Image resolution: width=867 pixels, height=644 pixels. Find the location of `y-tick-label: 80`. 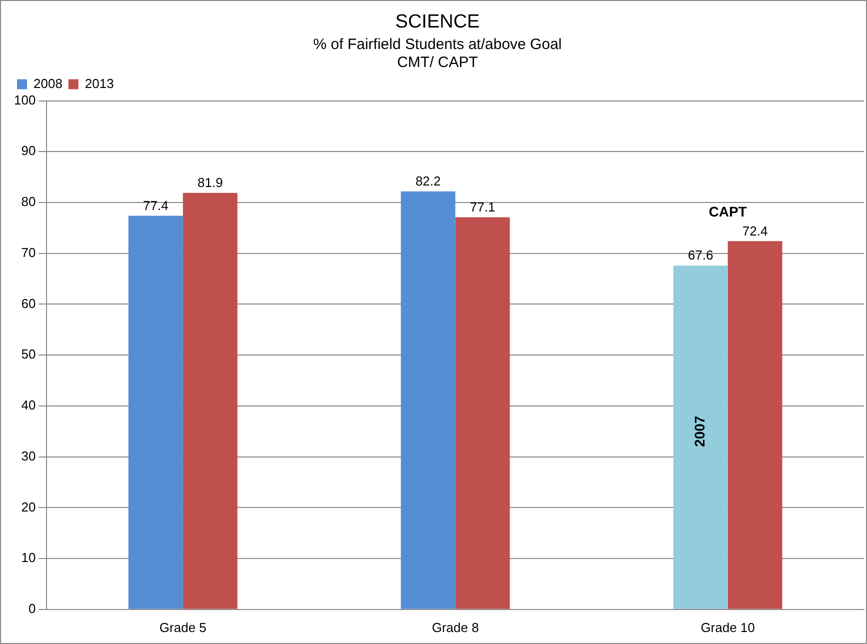

y-tick-label: 80 is located at coordinates (28, 202).